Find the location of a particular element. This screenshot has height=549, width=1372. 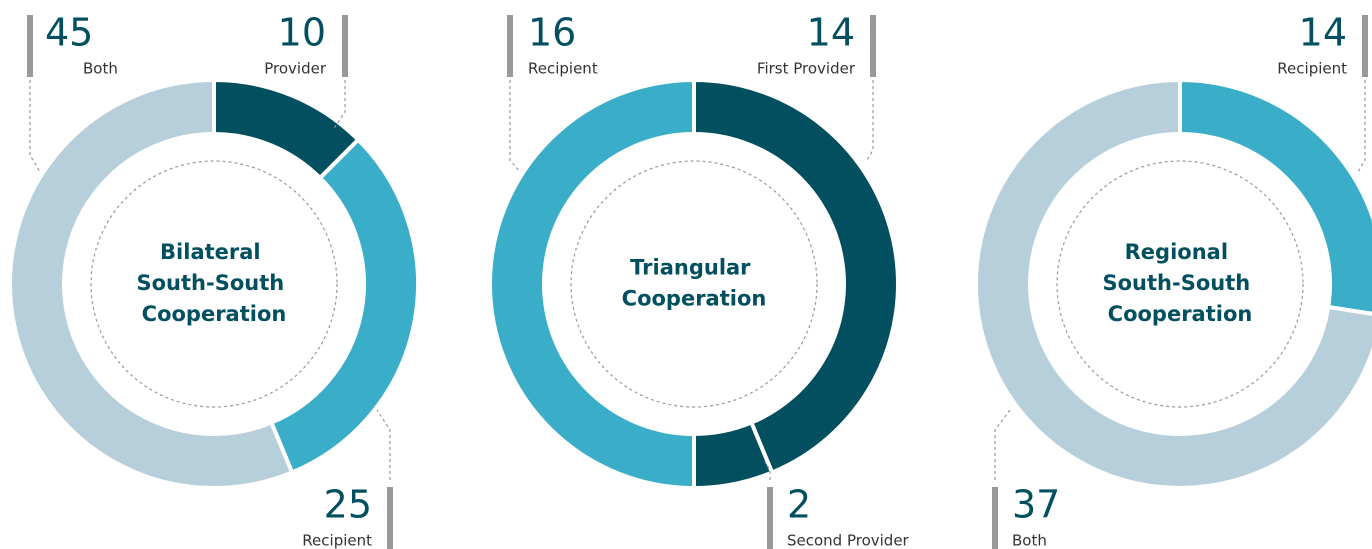

chart-title: Triangular Cooperation is located at coordinates (694, 283).